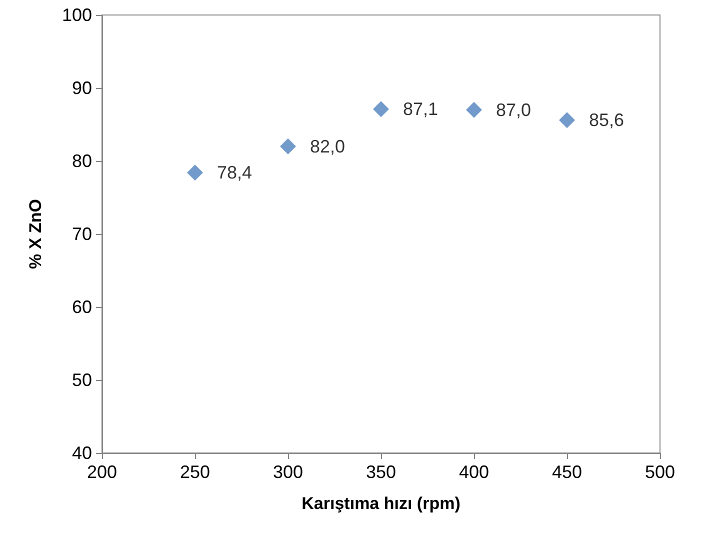 The width and height of the screenshot is (713, 545). What do you see at coordinates (195, 472) in the screenshot?
I see `x-tick-label: 250` at bounding box center [195, 472].